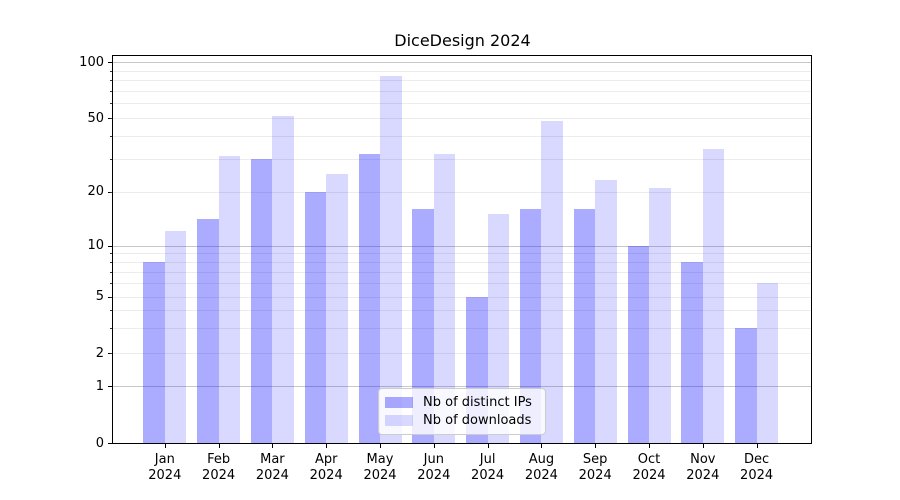 The image size is (900, 500). I want to click on x-tick-label-feb: Feb 2024, so click(219, 468).